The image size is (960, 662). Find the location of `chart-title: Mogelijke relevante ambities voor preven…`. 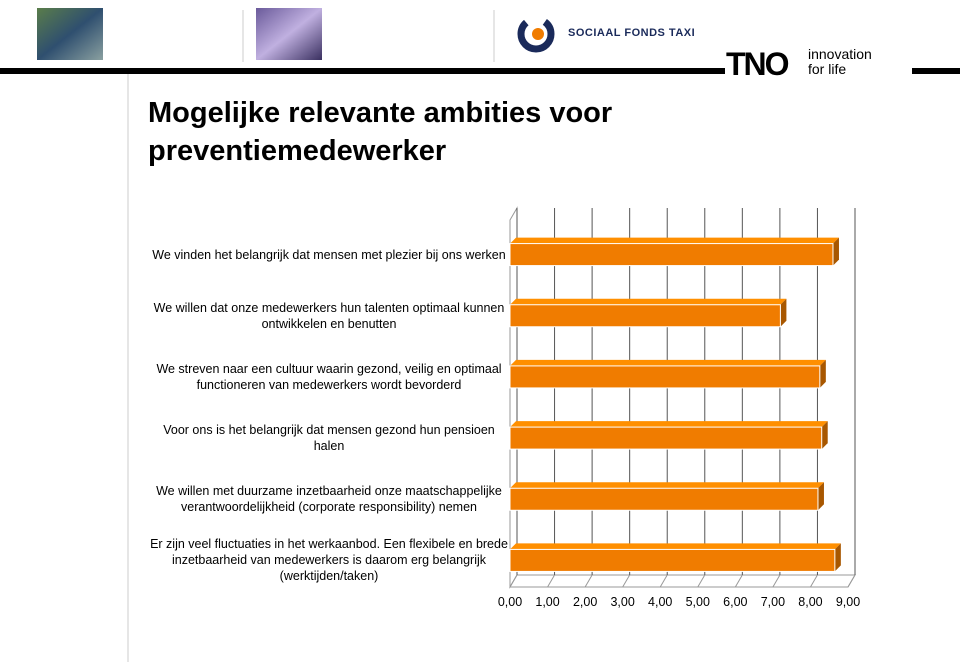

chart-title: Mogelijke relevante ambities voor preven… is located at coordinates (380, 132).